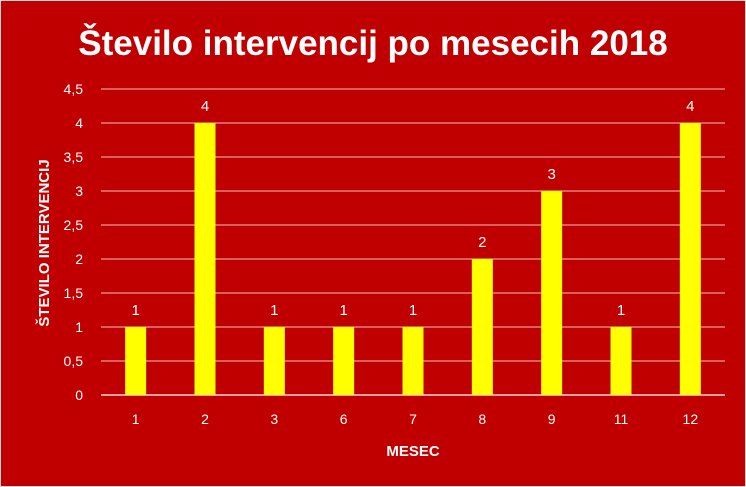 The height and width of the screenshot is (487, 746). Describe the element at coordinates (79, 395) in the screenshot. I see `y-tick-label: 0` at that location.